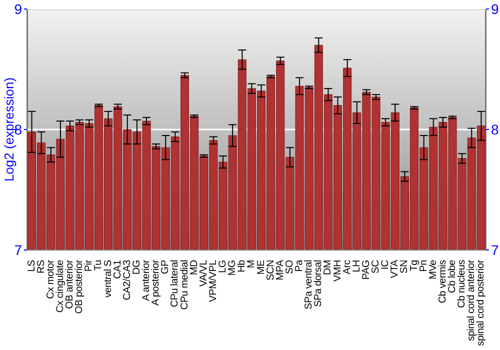  I want to click on x-tick-label: MVe, so click(433, 269).